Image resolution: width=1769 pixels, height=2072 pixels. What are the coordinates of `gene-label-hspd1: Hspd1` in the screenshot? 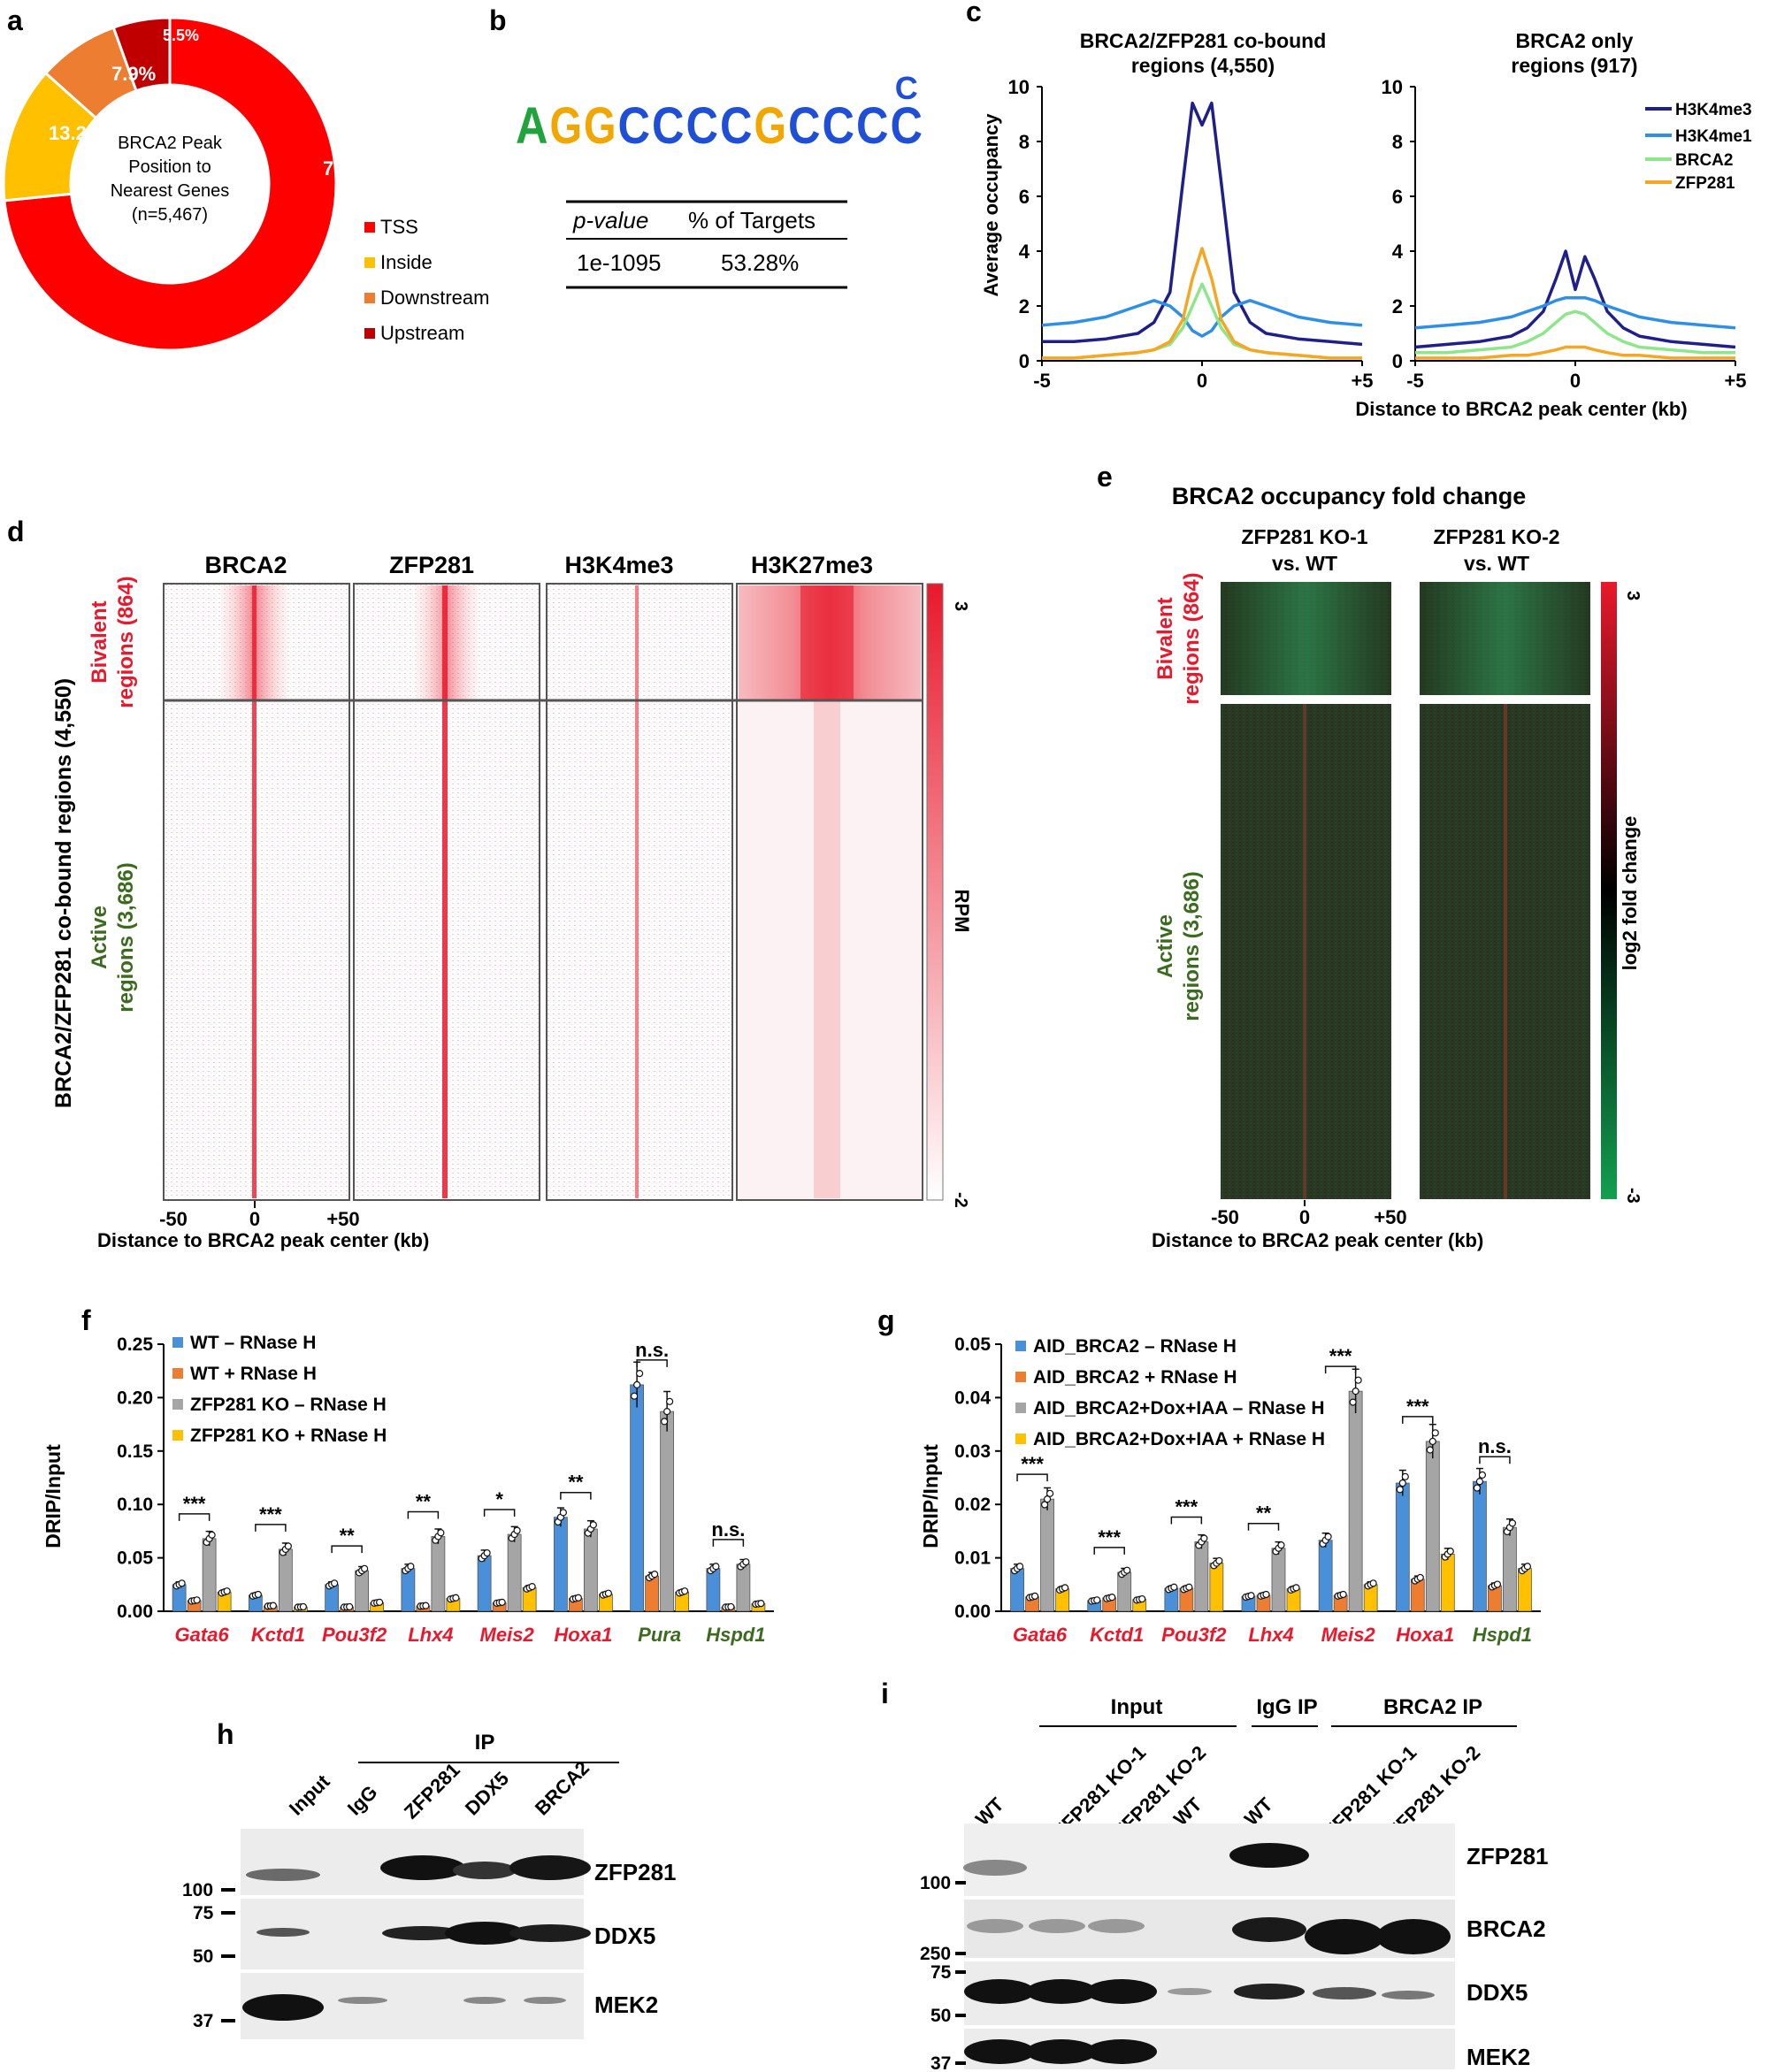 It's located at (735, 1635).